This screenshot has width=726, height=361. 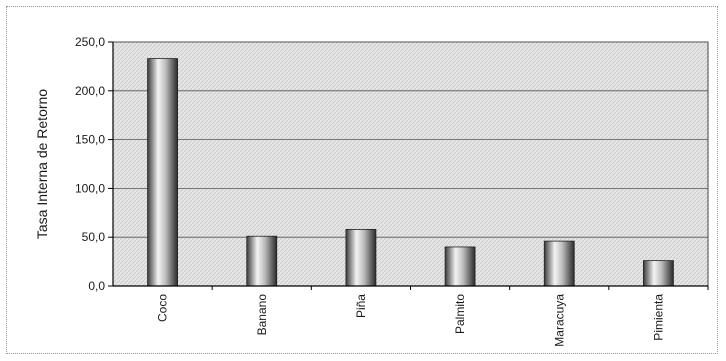 What do you see at coordinates (94, 237) in the screenshot?
I see `y-tick-label: 50,0` at bounding box center [94, 237].